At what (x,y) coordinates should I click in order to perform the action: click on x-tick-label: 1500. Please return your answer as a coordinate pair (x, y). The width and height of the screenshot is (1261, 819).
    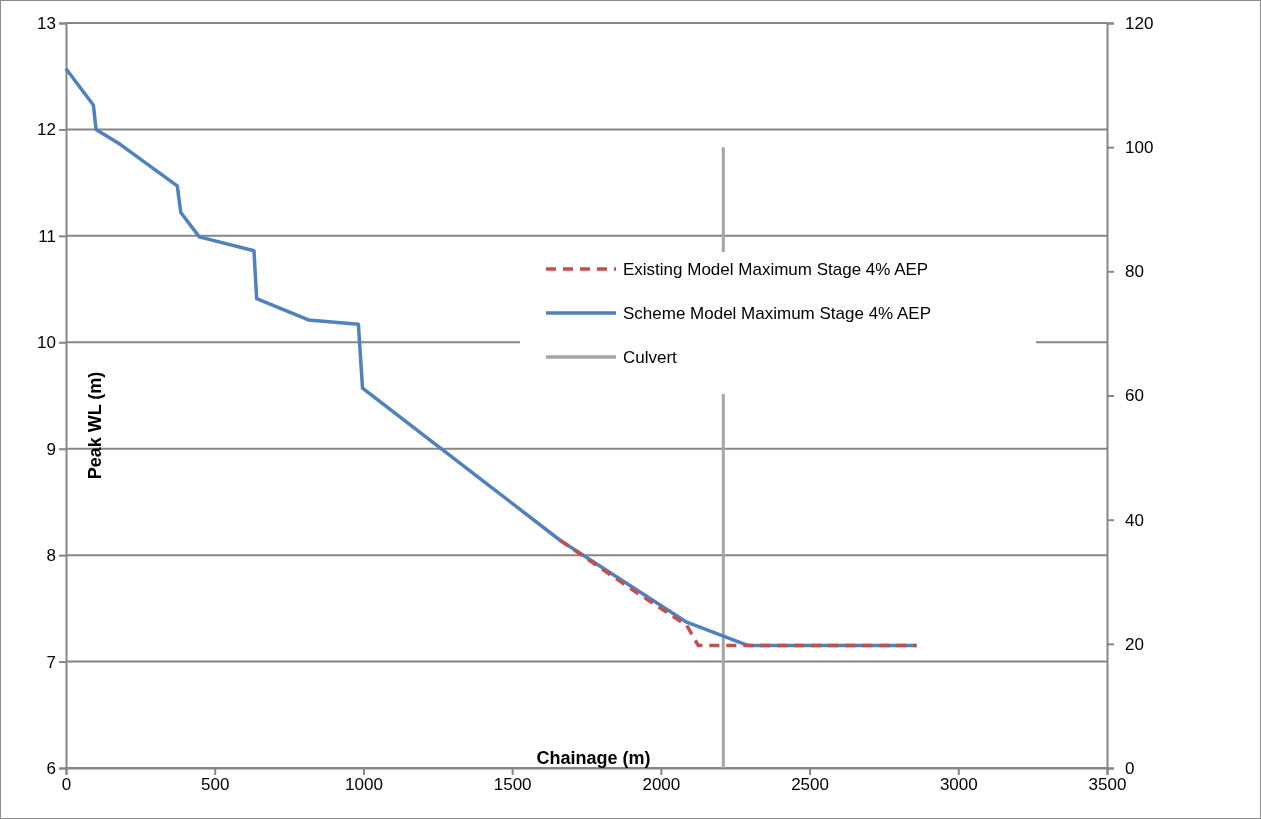
    Looking at the image, I should click on (512, 785).